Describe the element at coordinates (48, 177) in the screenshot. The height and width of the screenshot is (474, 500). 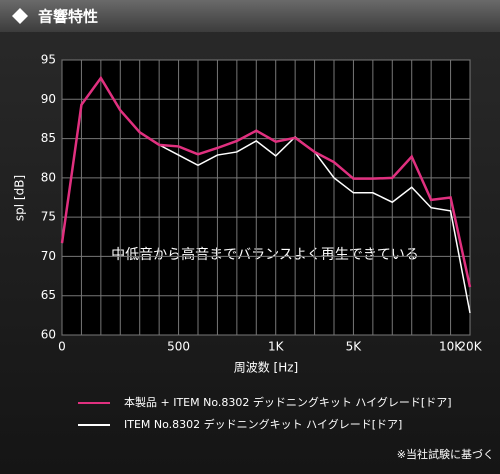
I see `y-tick-label: 80` at that location.